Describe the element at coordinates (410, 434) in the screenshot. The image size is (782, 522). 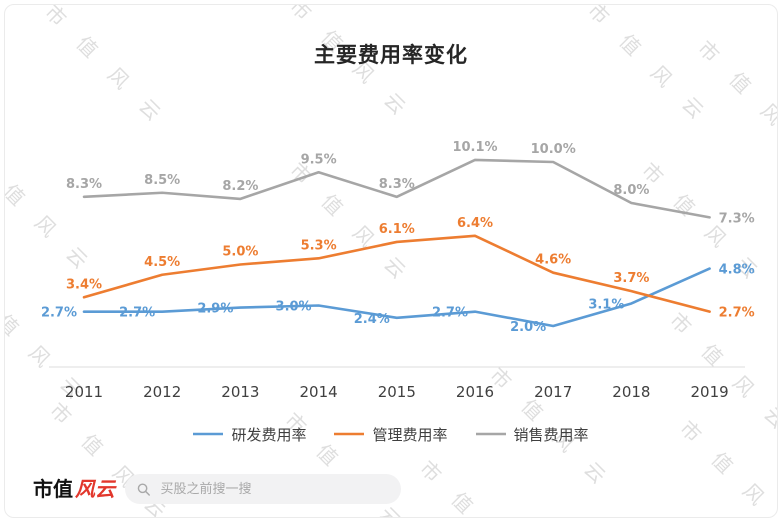
I see `legend-label: 管理费用率` at that location.